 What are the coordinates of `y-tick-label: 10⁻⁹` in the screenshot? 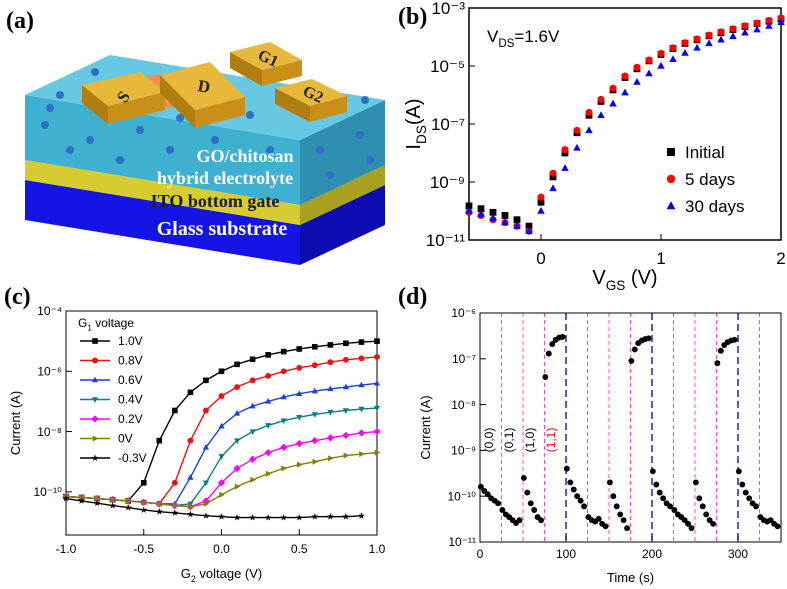 It's located at (463, 451).